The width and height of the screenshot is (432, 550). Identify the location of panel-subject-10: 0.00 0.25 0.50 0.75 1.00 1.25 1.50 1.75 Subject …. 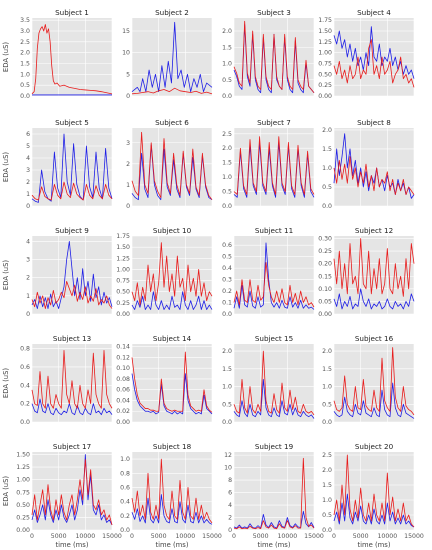
(164, 272).